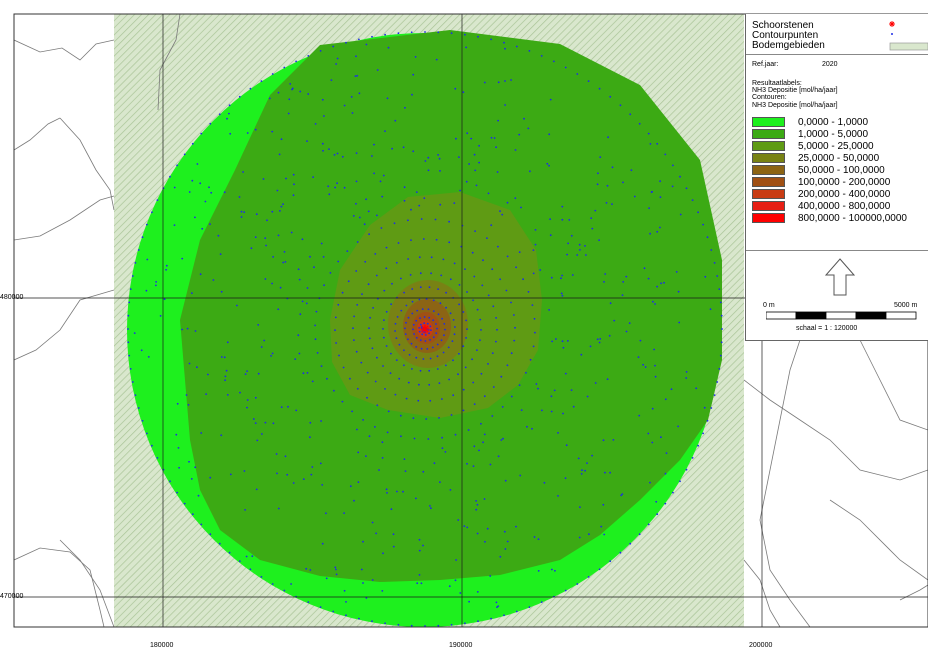  Describe the element at coordinates (795, 90) in the screenshot. I see `result-labels-value: NH3 Depositie [mol/ha/jaar]` at that location.